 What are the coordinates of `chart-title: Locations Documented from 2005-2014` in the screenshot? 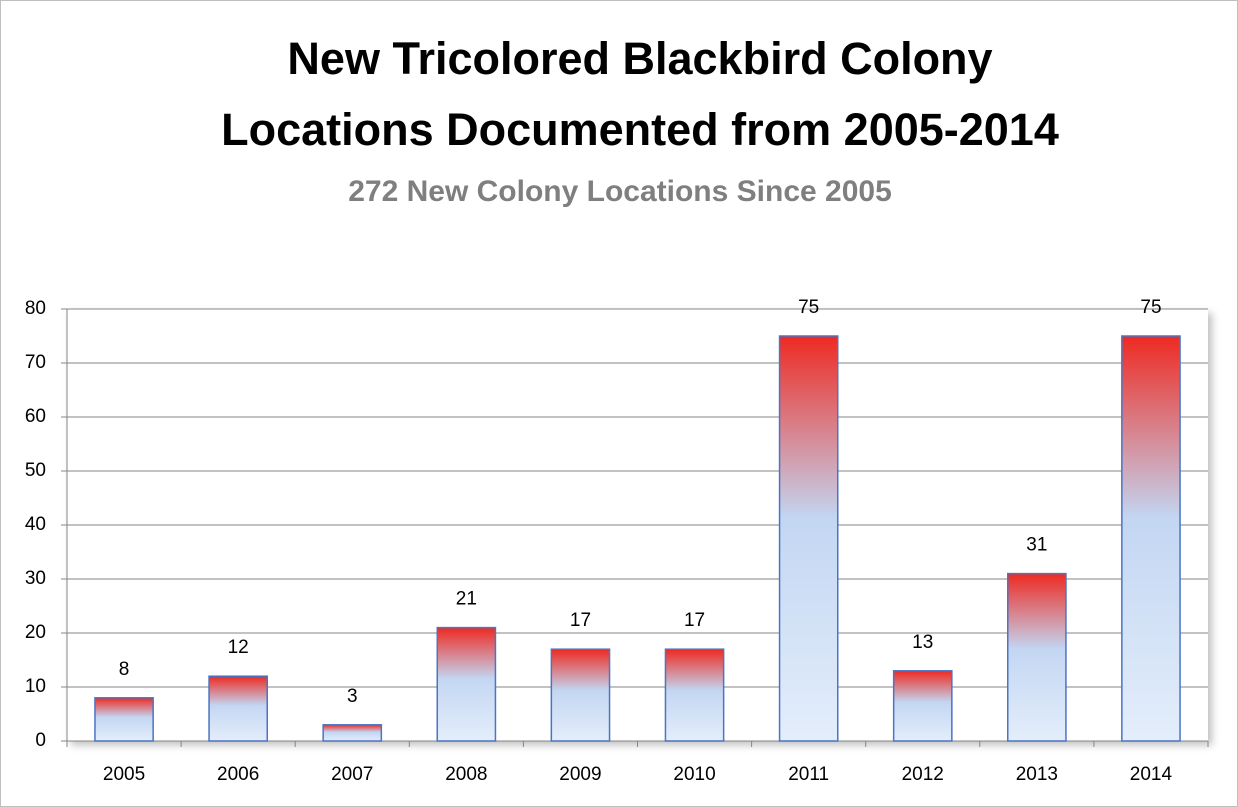 It's located at (640, 129).